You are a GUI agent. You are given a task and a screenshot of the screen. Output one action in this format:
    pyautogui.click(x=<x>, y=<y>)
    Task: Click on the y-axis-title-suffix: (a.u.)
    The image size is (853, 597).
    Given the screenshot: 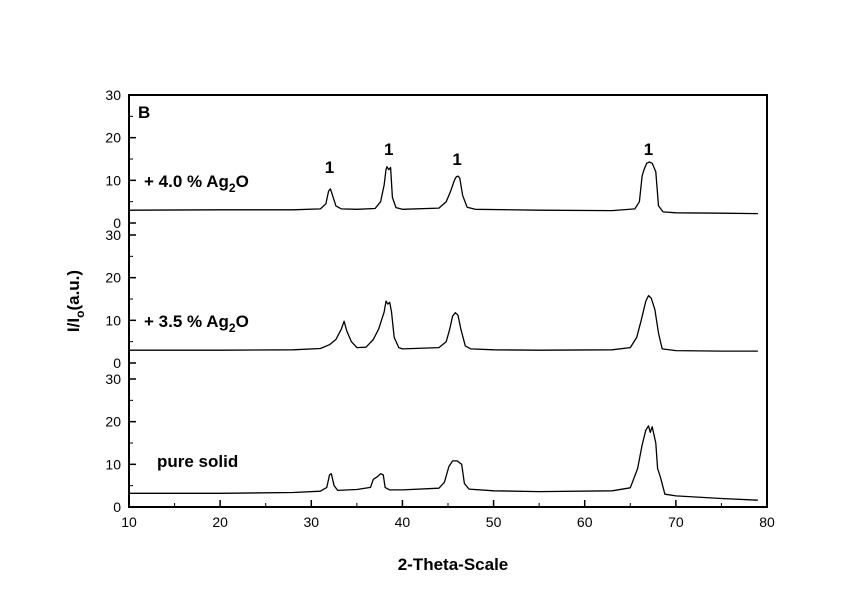 What is the action you would take?
    pyautogui.click(x=73, y=290)
    